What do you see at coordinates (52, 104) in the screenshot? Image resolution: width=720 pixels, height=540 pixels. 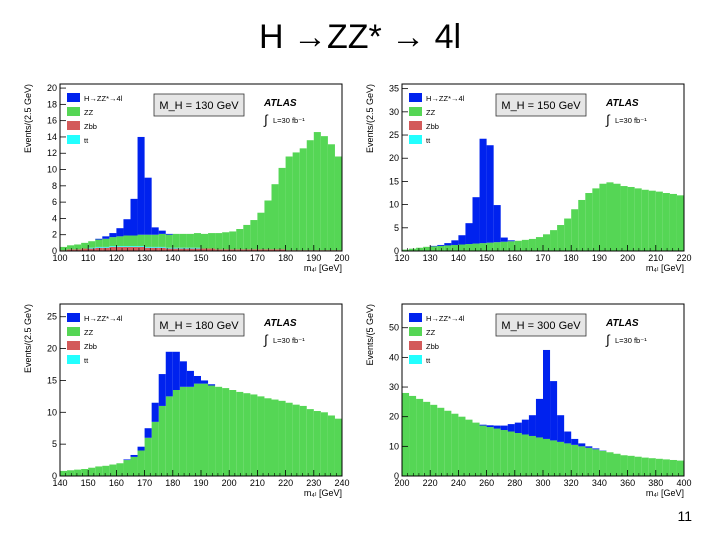 I see `y-tick-label: 18` at bounding box center [52, 104].